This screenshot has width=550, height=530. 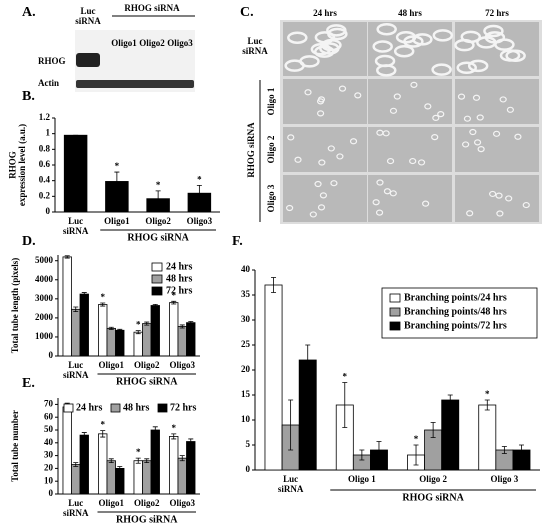 I want to click on y-tick-label: 0.8, so click(x=45, y=148).